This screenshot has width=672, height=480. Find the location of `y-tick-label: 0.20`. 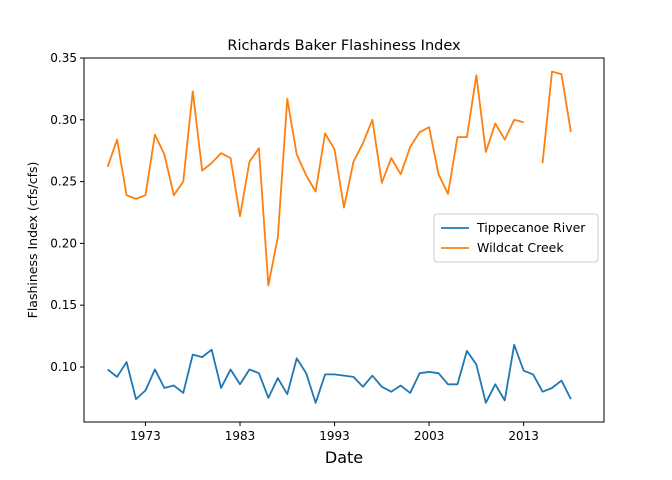

y-tick-label: 0.20 is located at coordinates (63, 243).